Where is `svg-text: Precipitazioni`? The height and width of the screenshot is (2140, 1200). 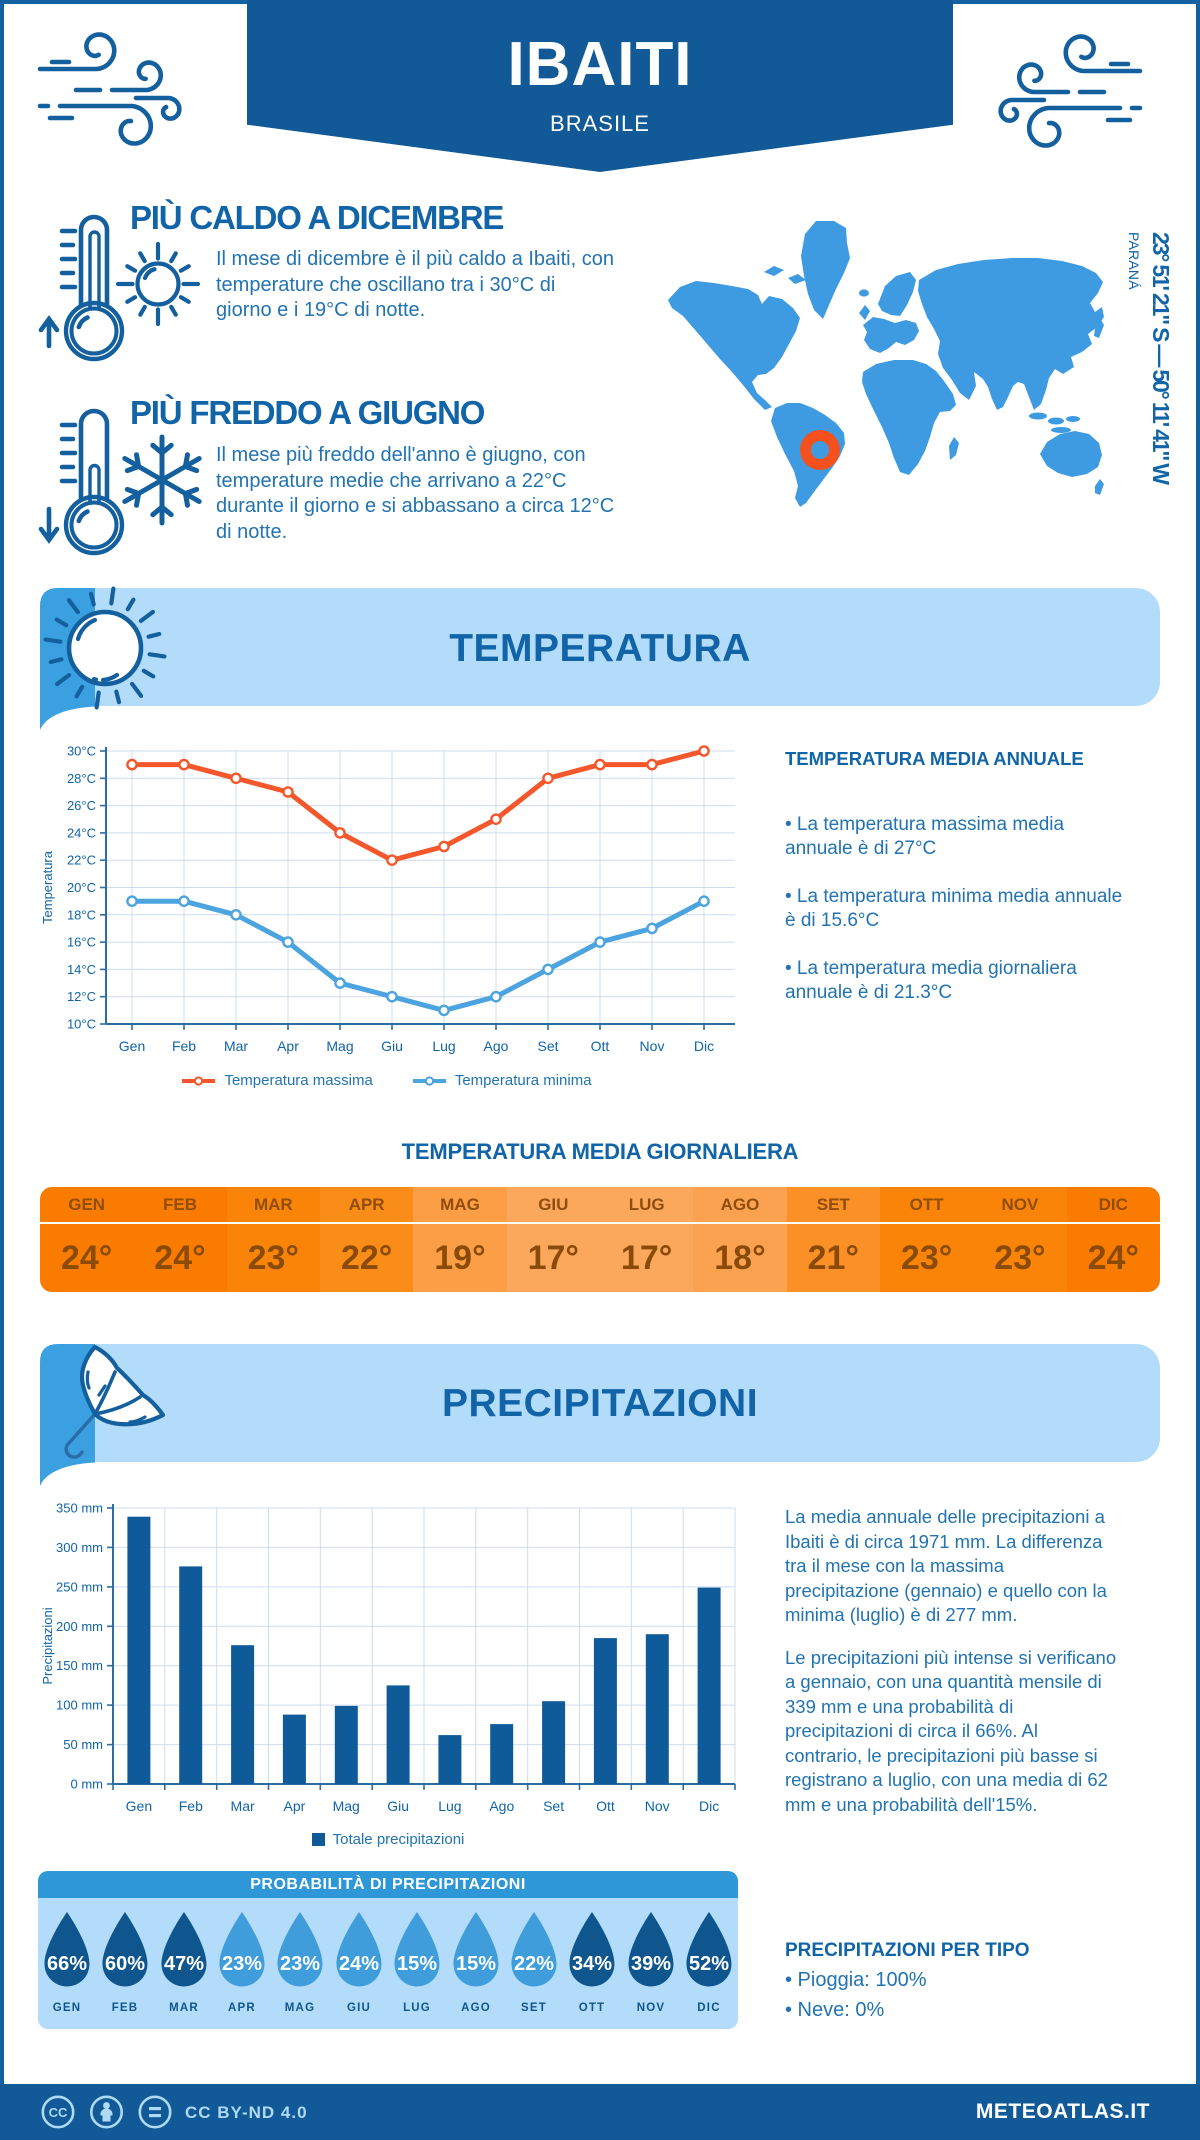 svg-text: Precipitazioni is located at coordinates (47, 1645).